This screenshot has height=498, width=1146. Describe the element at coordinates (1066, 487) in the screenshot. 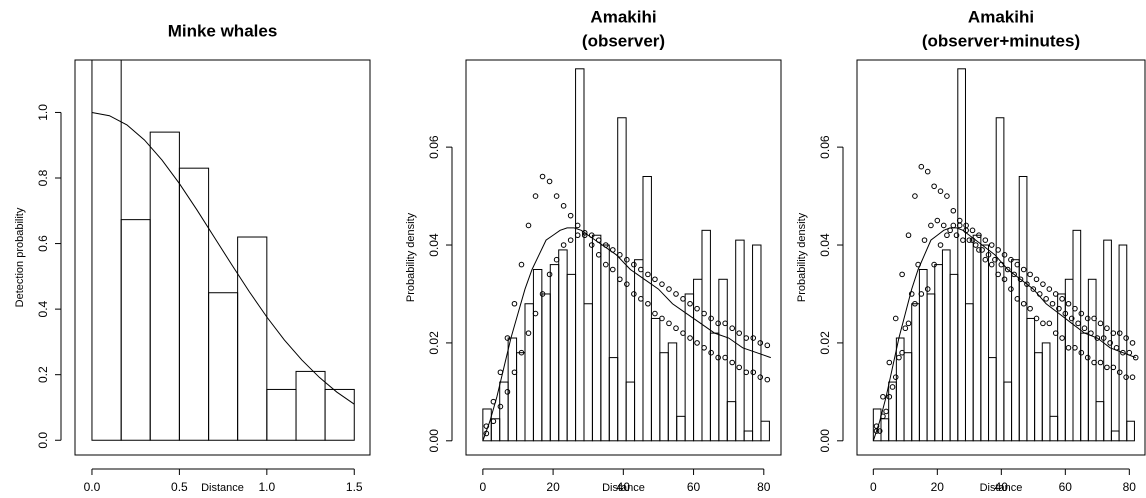

I see `x-tick-label: 60` at that location.